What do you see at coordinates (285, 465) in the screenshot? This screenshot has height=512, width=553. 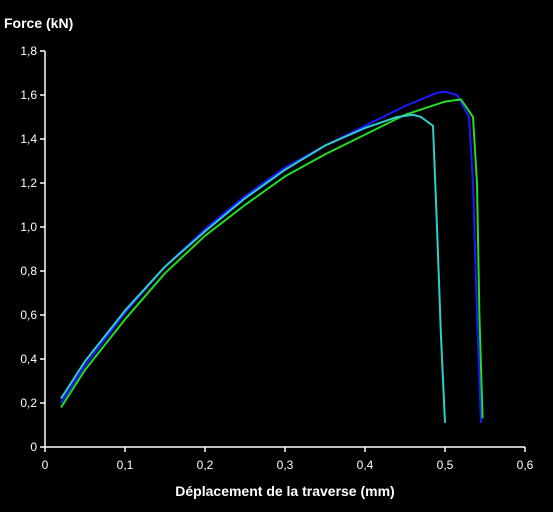 I see `x-tick-label: 0,3` at bounding box center [285, 465].